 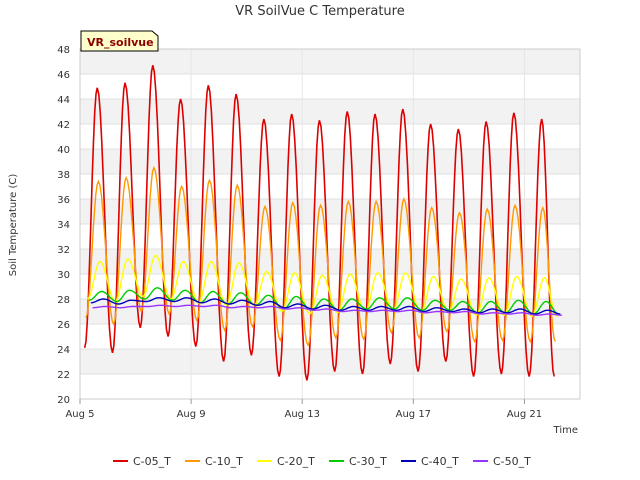 I want to click on site-label-box: VR_soilvue, so click(x=119, y=41).